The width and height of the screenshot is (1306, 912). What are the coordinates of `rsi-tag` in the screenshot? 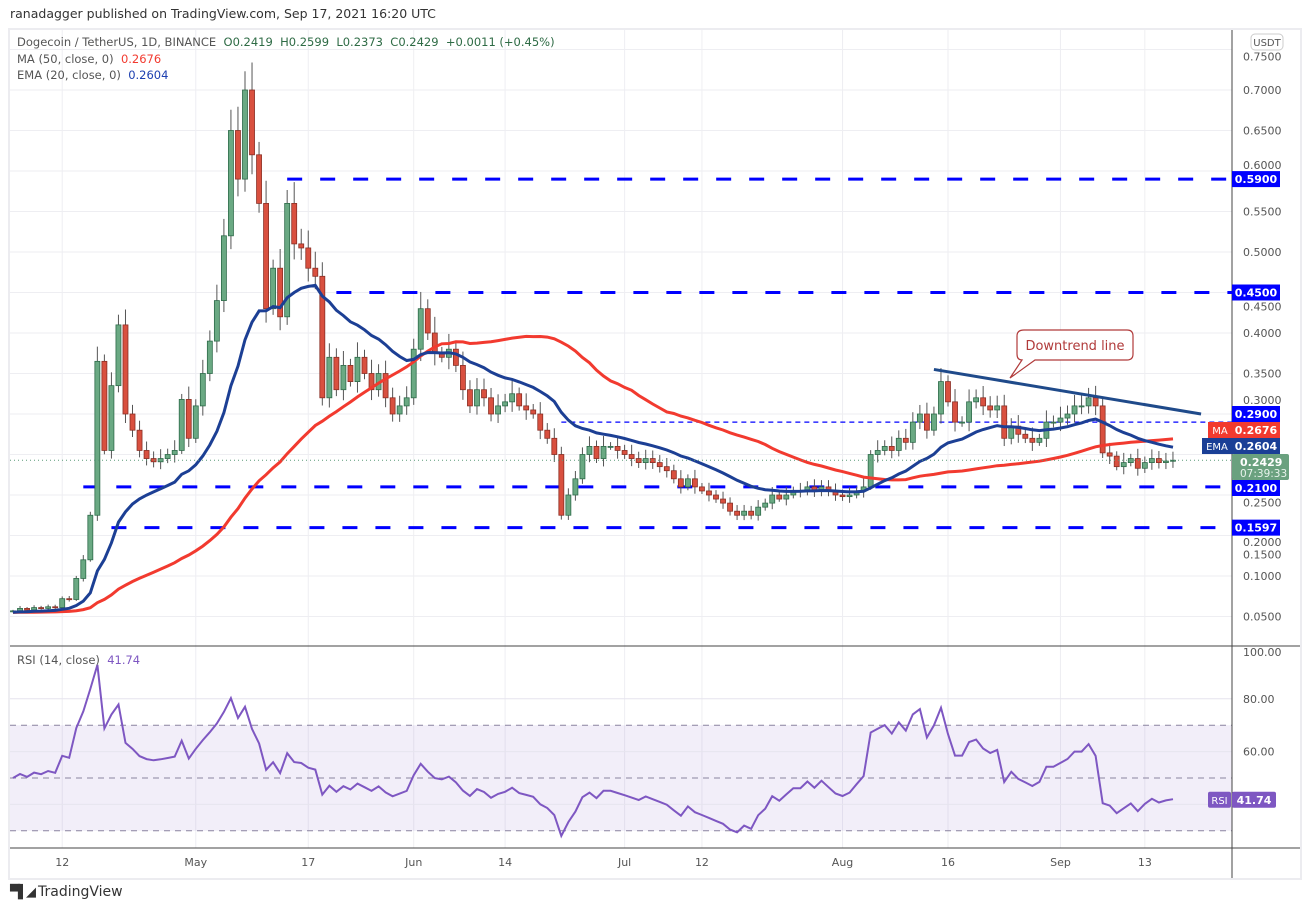 It's located at (1219, 799).